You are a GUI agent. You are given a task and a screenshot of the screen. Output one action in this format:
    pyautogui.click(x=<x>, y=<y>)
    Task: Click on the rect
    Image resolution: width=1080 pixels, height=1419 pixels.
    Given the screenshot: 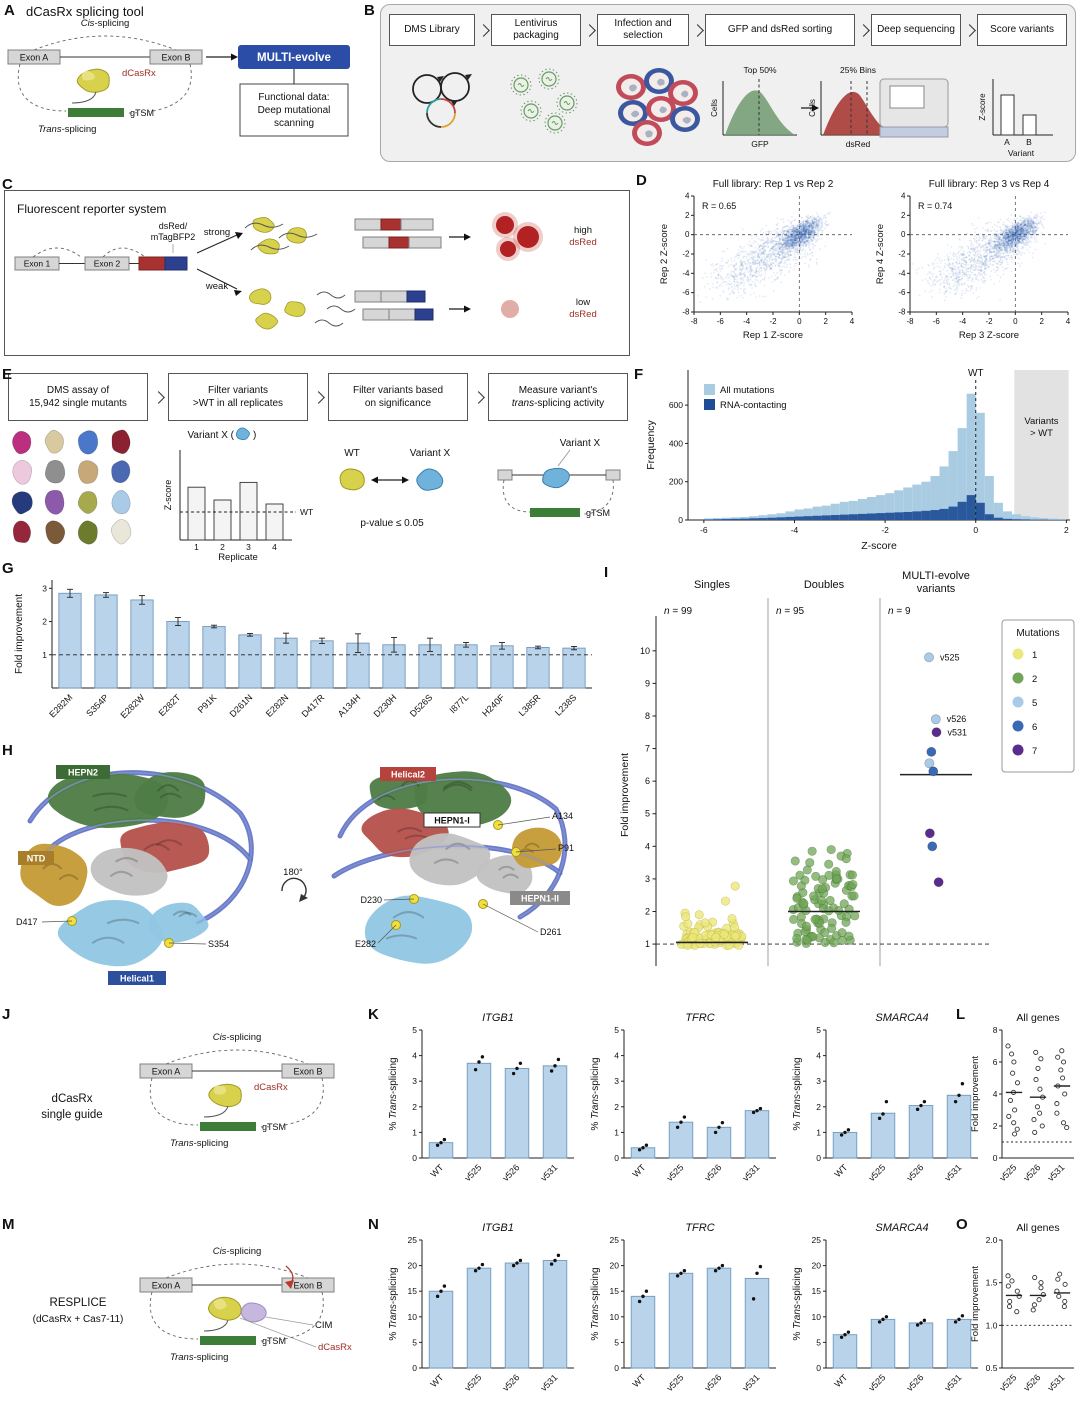 What is the action you would take?
    pyautogui.click(x=394, y=296)
    